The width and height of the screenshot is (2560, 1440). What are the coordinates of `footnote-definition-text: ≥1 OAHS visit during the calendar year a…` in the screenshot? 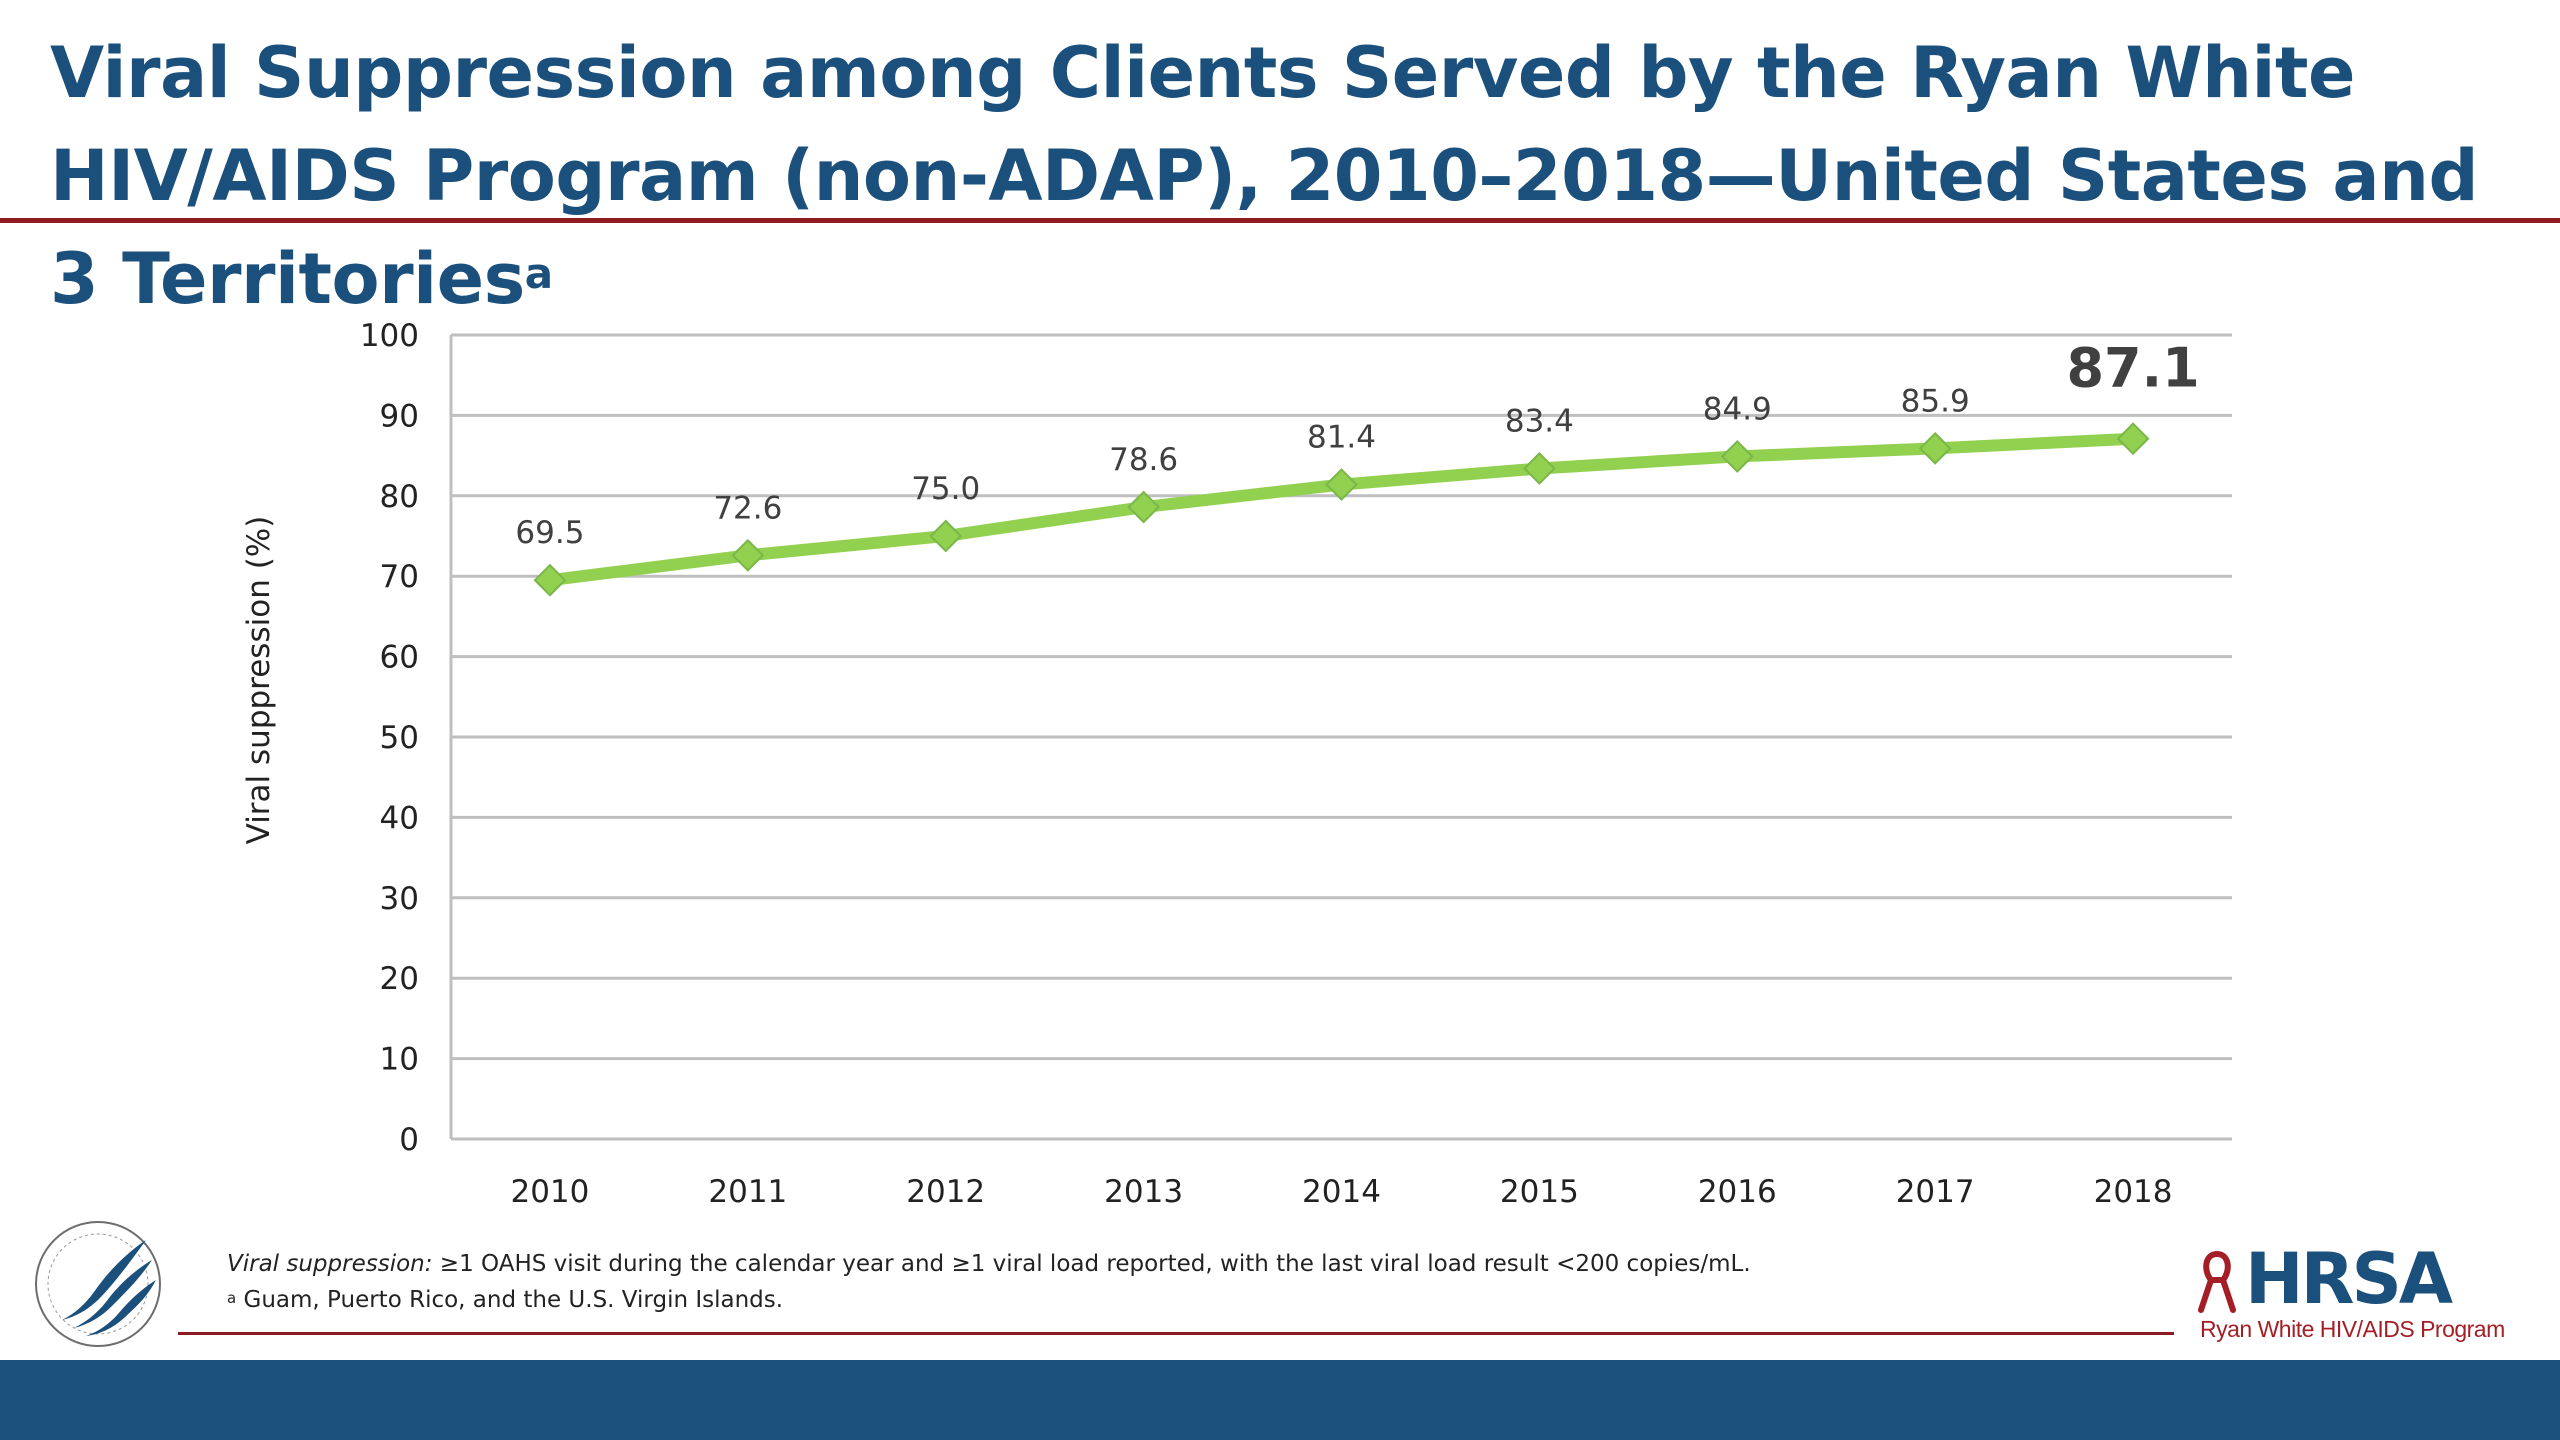 It's located at (1091, 1264).